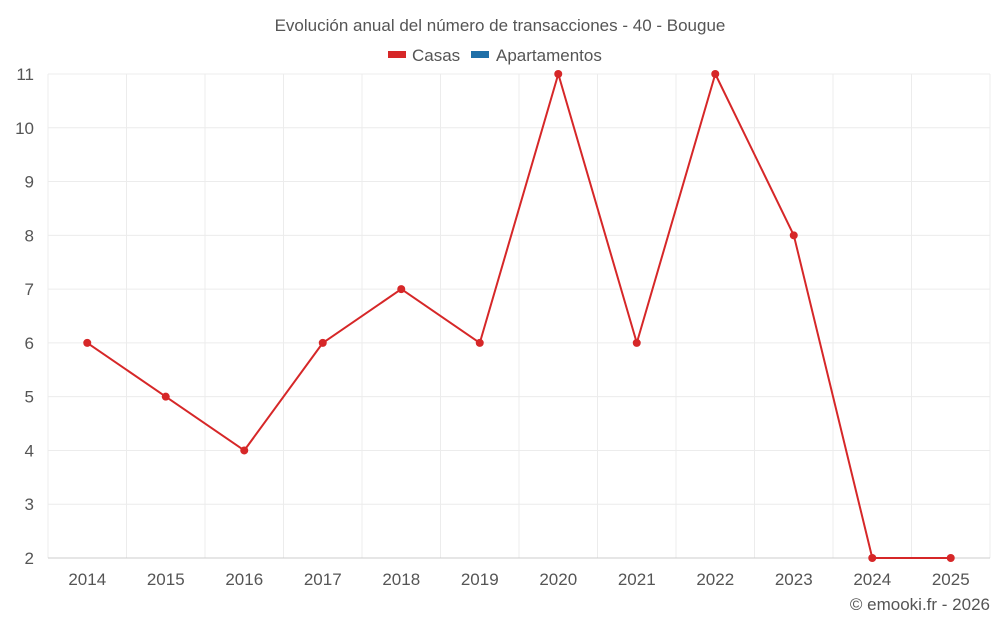 This screenshot has height=625, width=1000. I want to click on x-tick-label: 2025, so click(951, 579).